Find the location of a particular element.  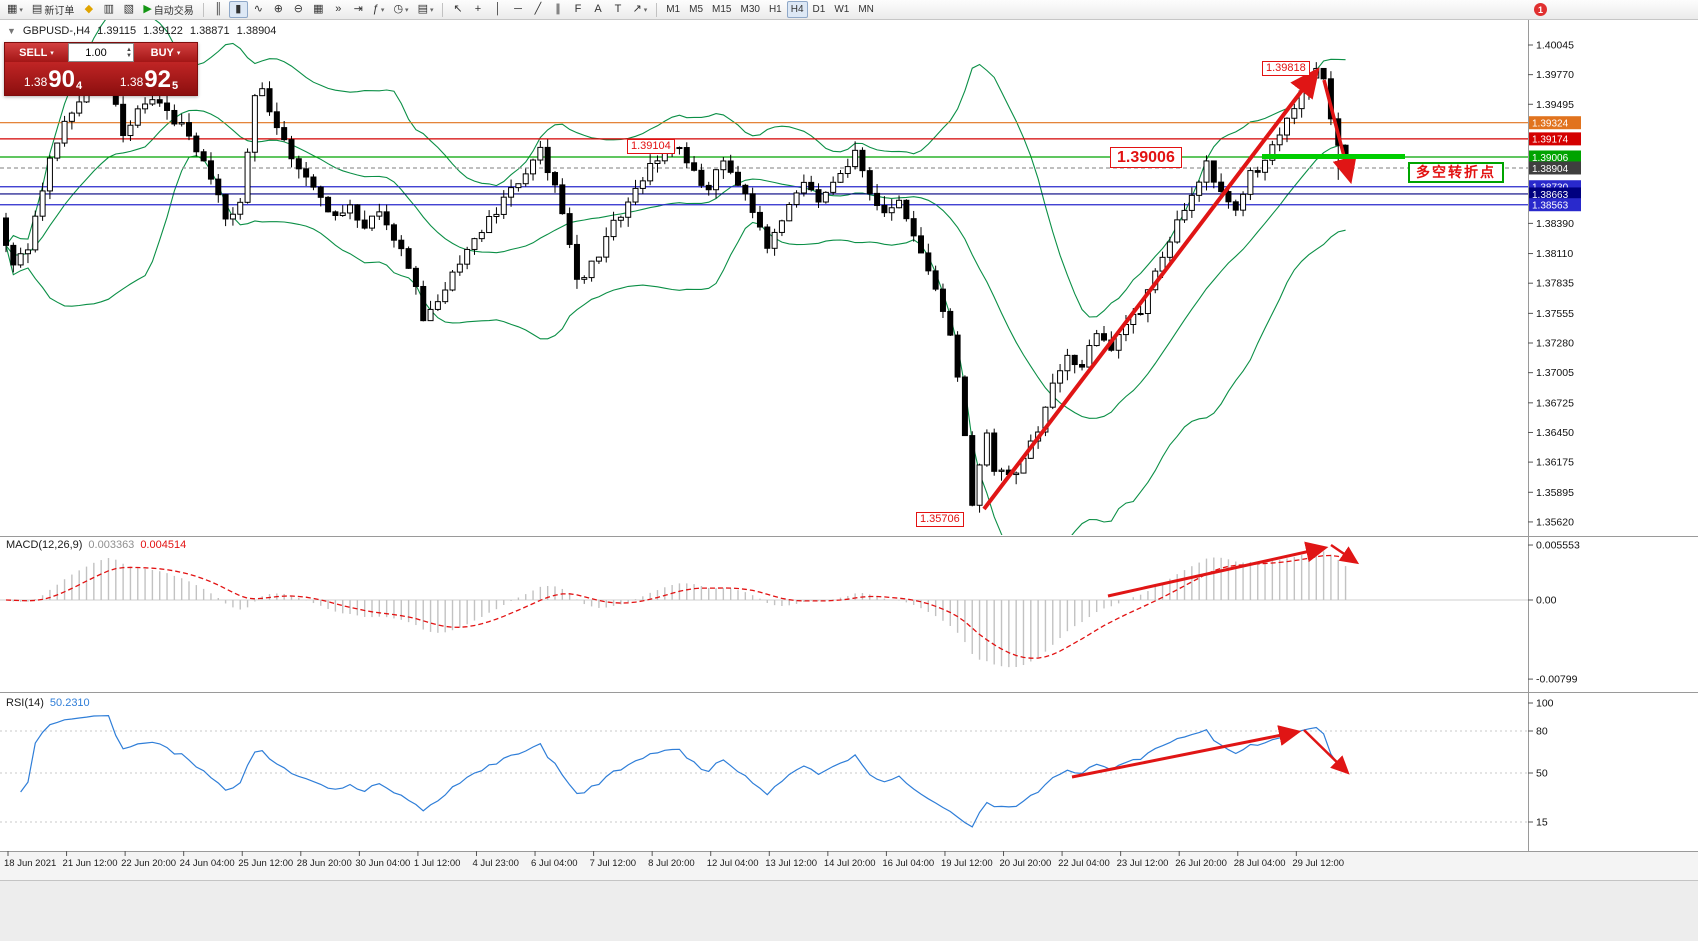

zoom-out-button: ⊖ is located at coordinates (298, 9).